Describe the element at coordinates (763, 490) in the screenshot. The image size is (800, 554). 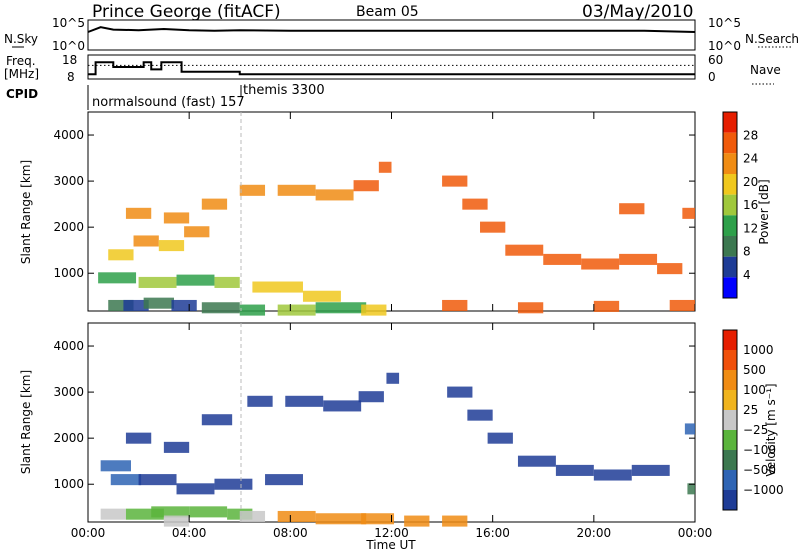
I see `colorbar-tick-label: −1000` at that location.